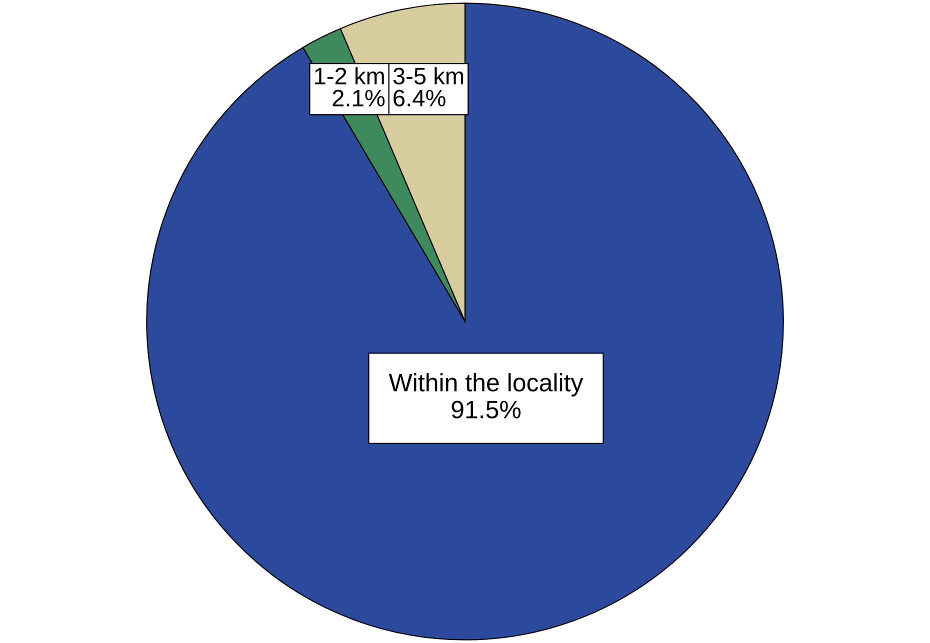  What do you see at coordinates (428, 75) in the screenshot?
I see `legend-label: 3-5 km` at bounding box center [428, 75].